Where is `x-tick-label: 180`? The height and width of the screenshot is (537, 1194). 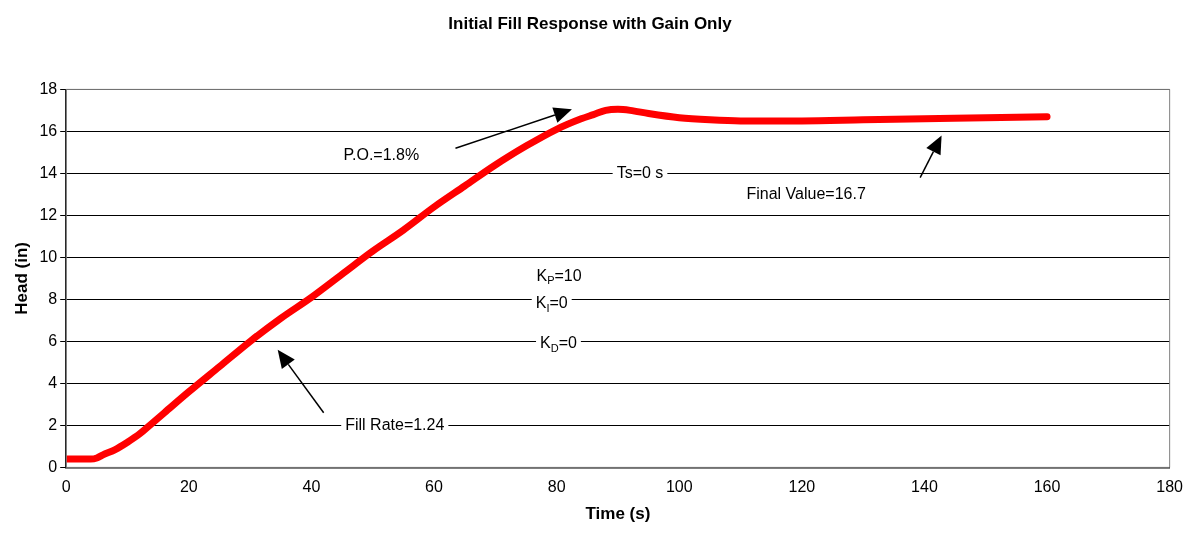 x-tick-label: 180 is located at coordinates (1170, 487).